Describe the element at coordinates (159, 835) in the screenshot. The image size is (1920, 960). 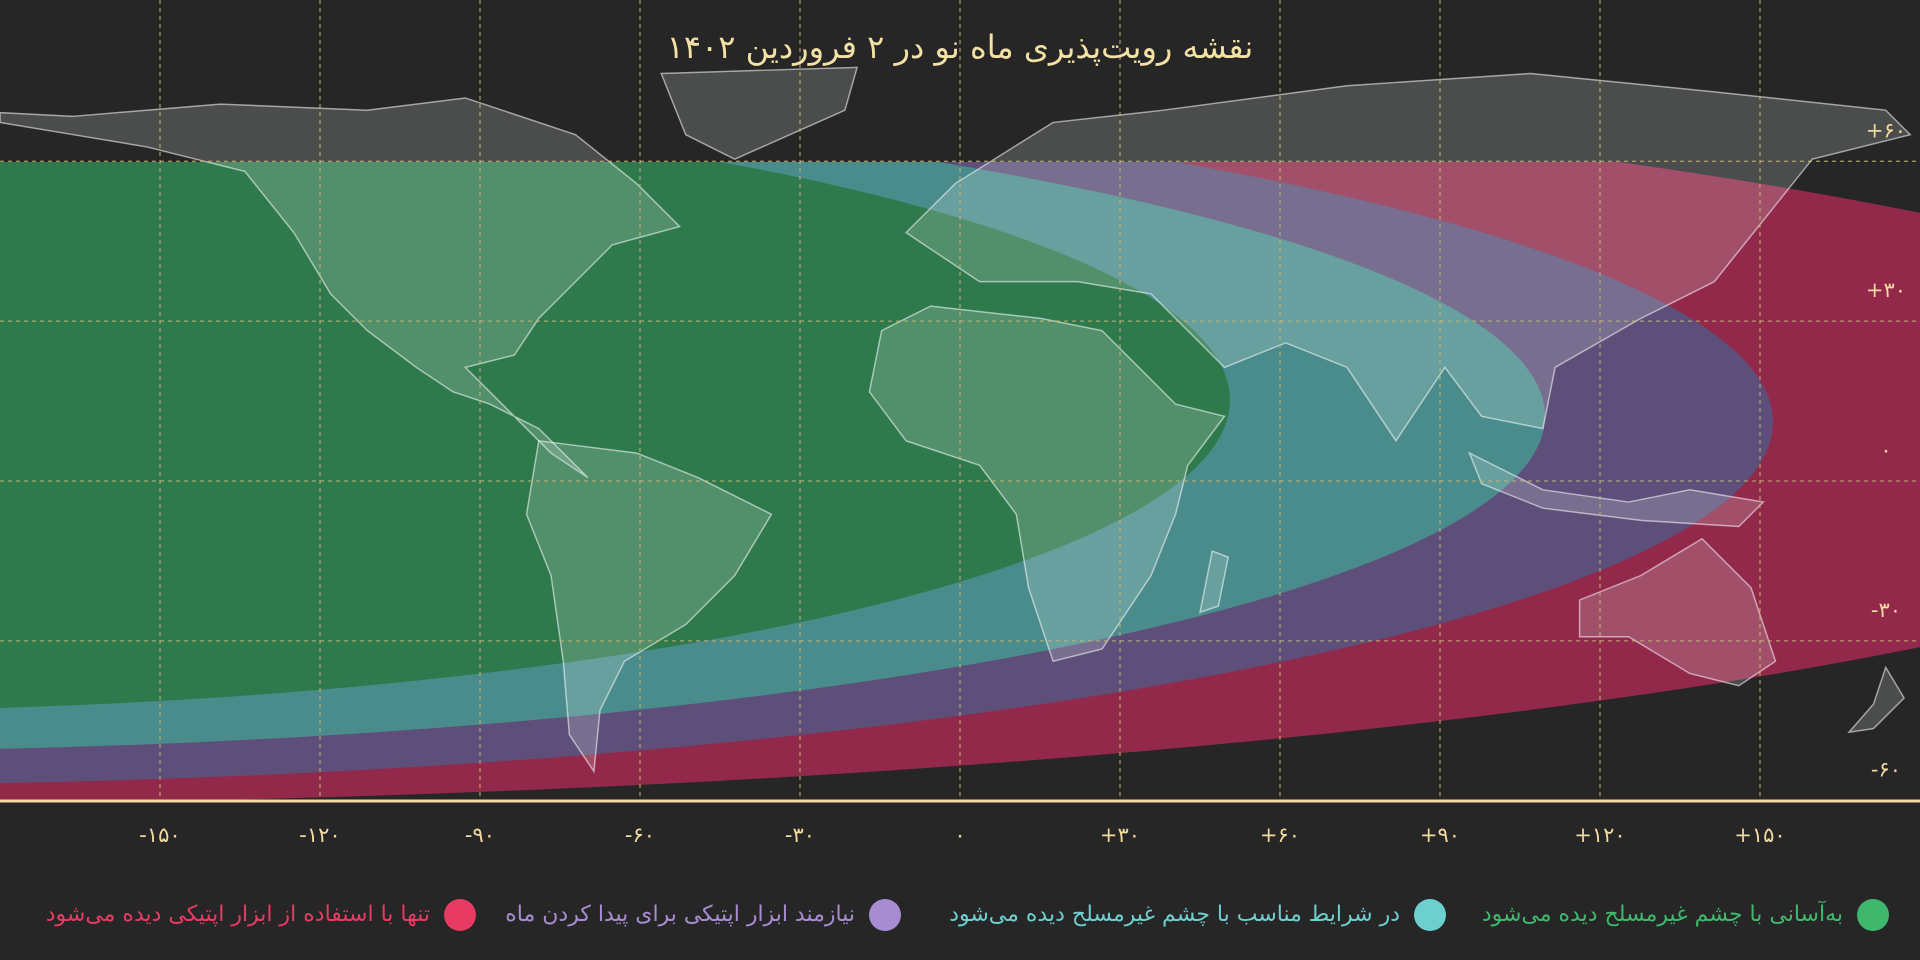
I see `longitude-tick-label: -۱۵۰` at that location.